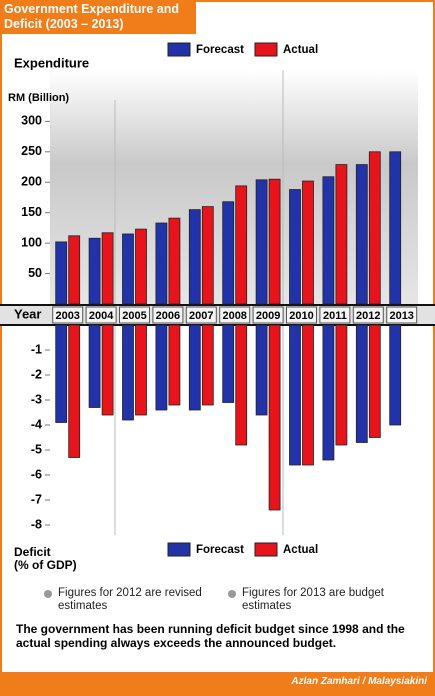 The width and height of the screenshot is (435, 696). Describe the element at coordinates (45, 565) in the screenshot. I see `y-axis-label: (% of GDP)` at that location.